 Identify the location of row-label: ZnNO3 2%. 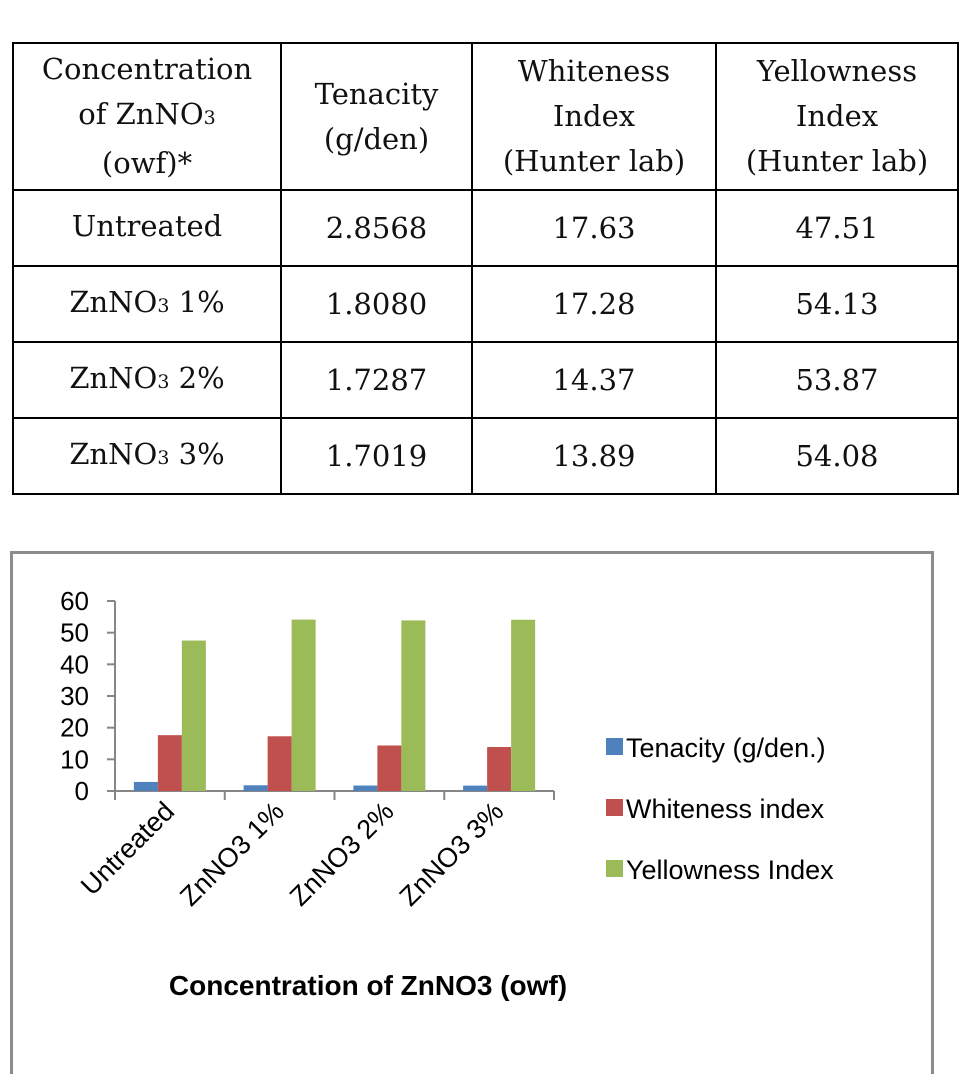
(147, 380).